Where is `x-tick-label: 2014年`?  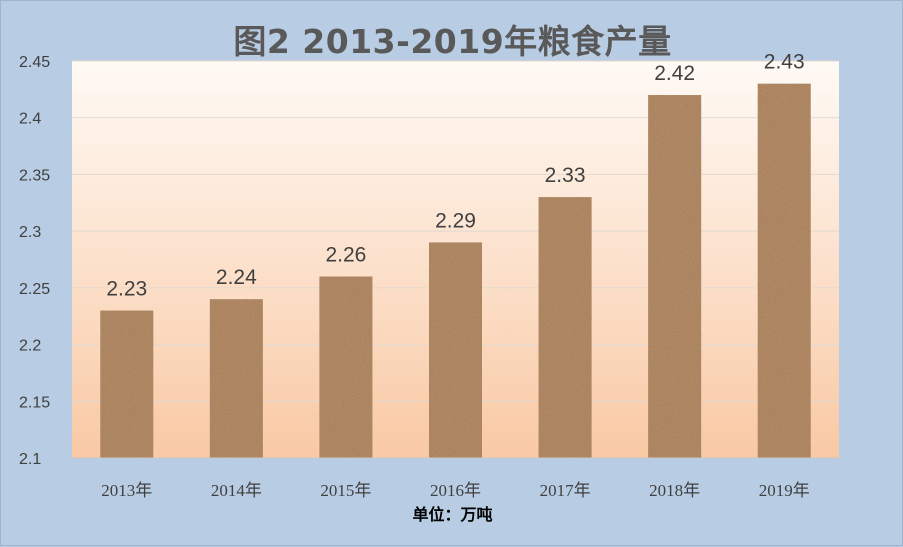
x-tick-label: 2014年 is located at coordinates (236, 490).